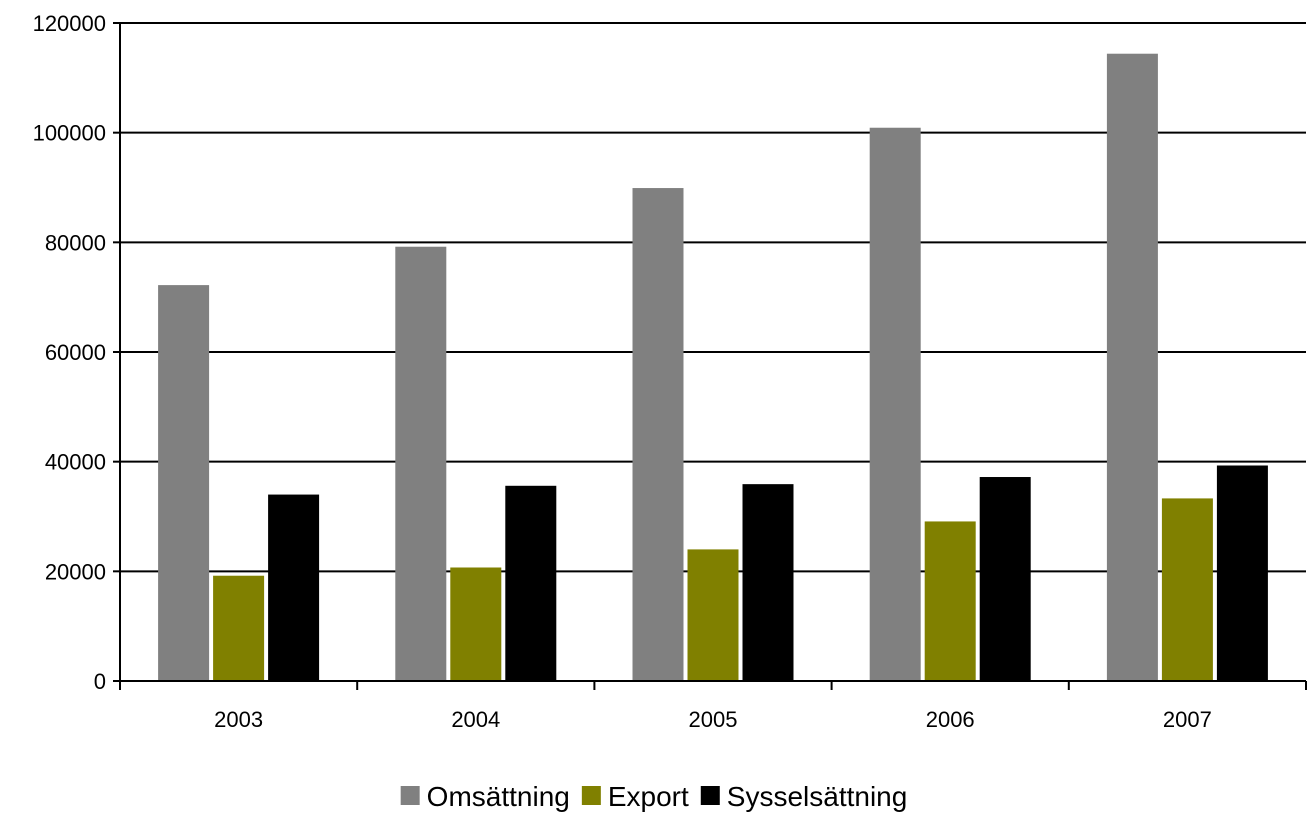 The image size is (1308, 813). I want to click on legend: Omsättning Export Sysselsättning, so click(654, 796).